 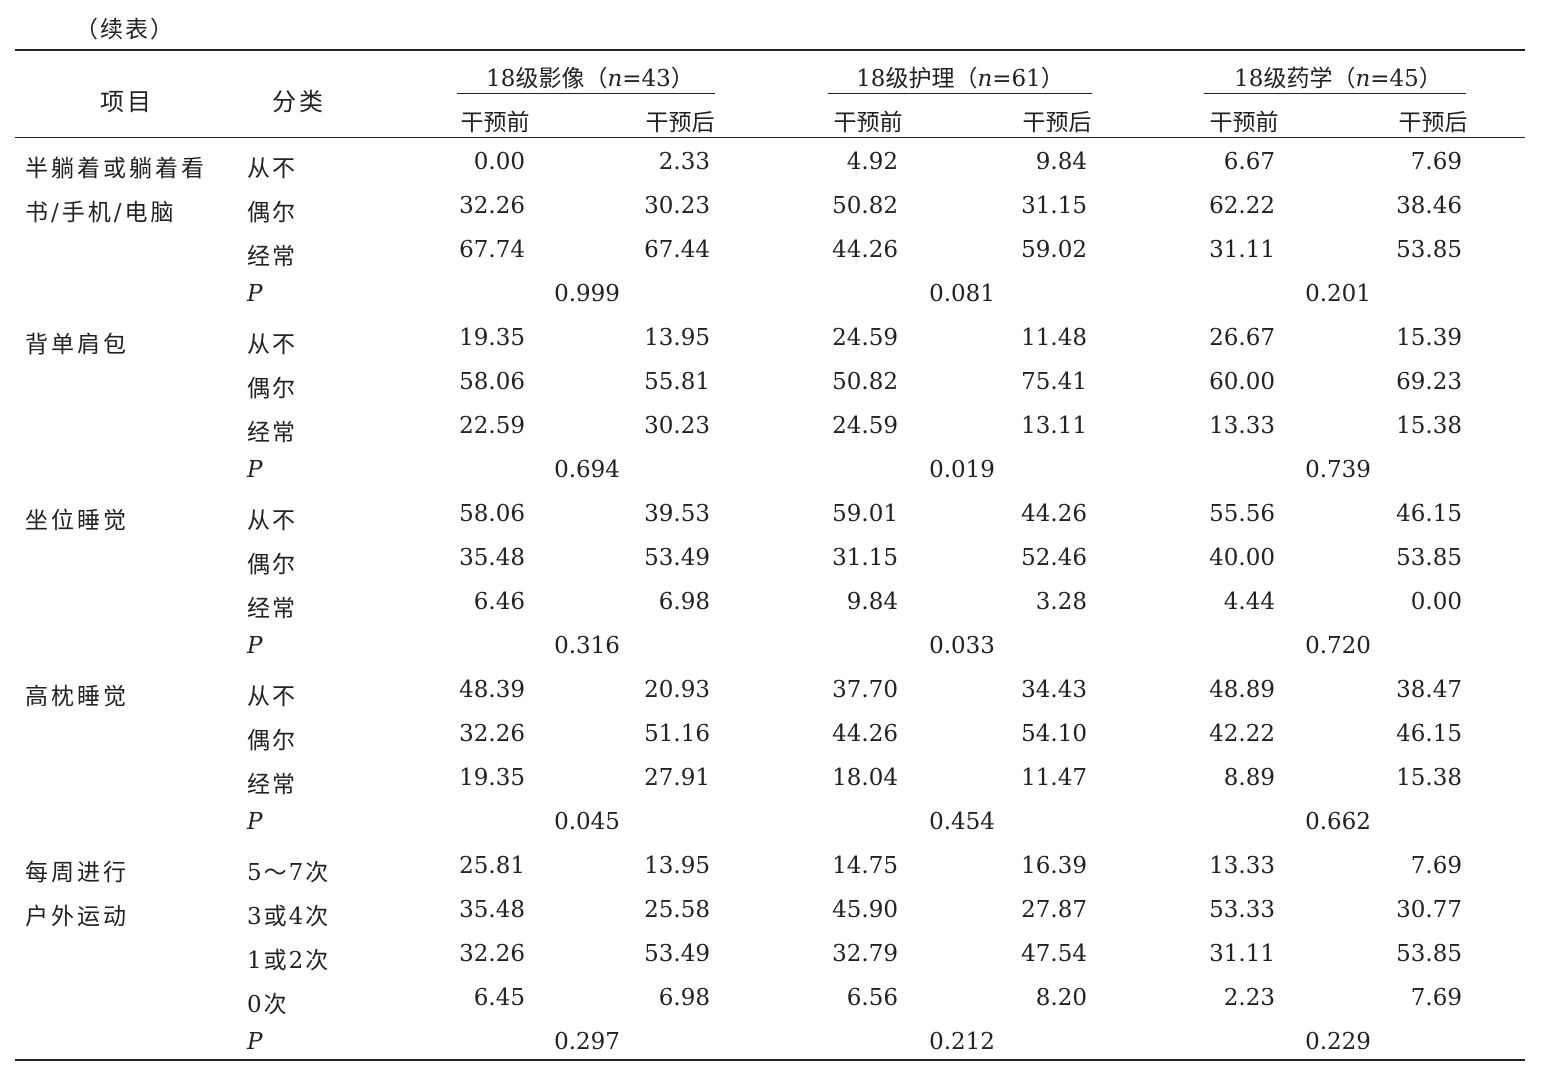 What do you see at coordinates (1363, 79) in the screenshot?
I see `group-title-n: n` at bounding box center [1363, 79].